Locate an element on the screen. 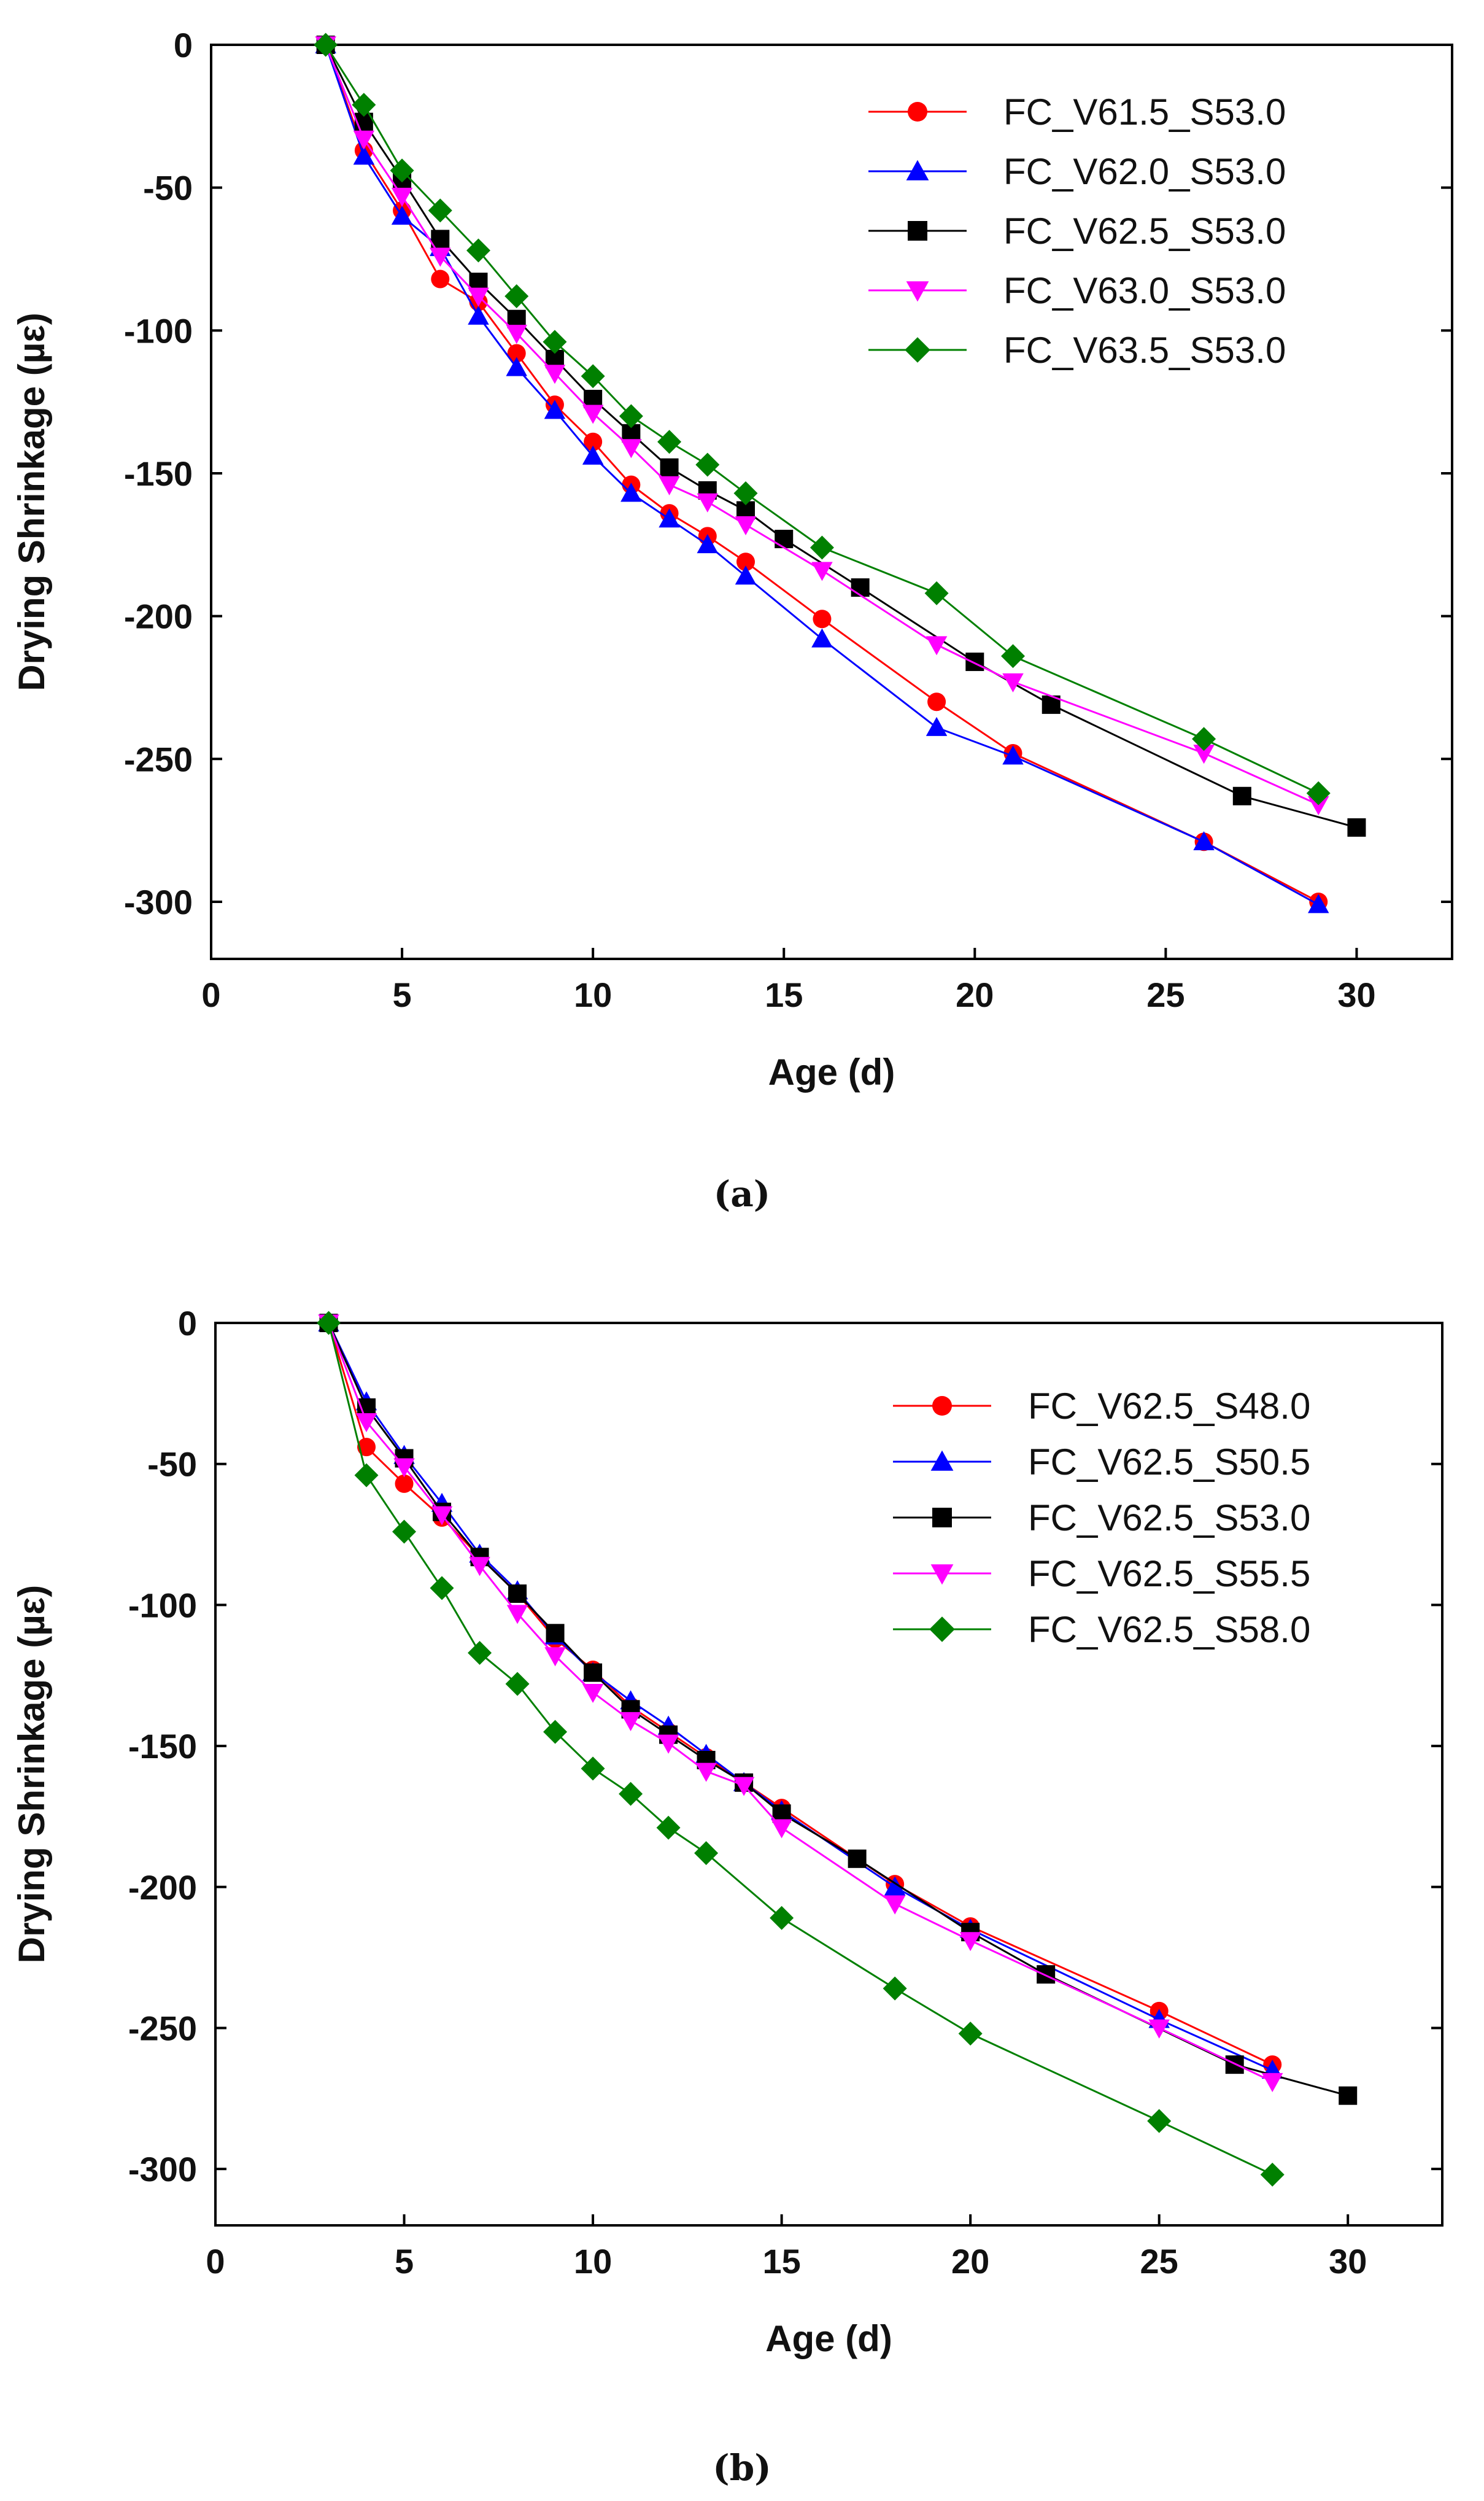 Image resolution: width=1484 pixels, height=2501 pixels. legend-label: FC_V62.5_S55.5 is located at coordinates (1169, 1573).